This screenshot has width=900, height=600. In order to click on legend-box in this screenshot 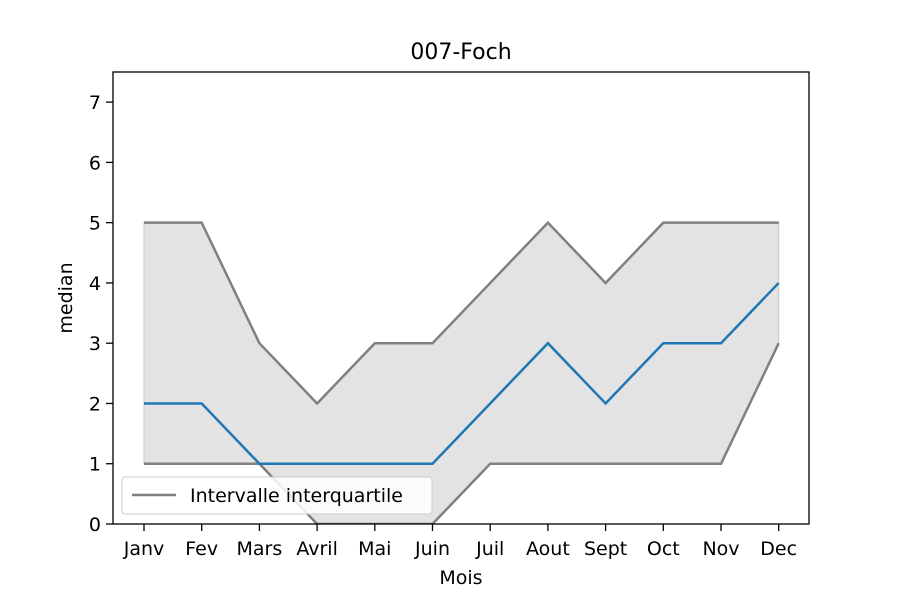, I will do `click(277, 495)`.